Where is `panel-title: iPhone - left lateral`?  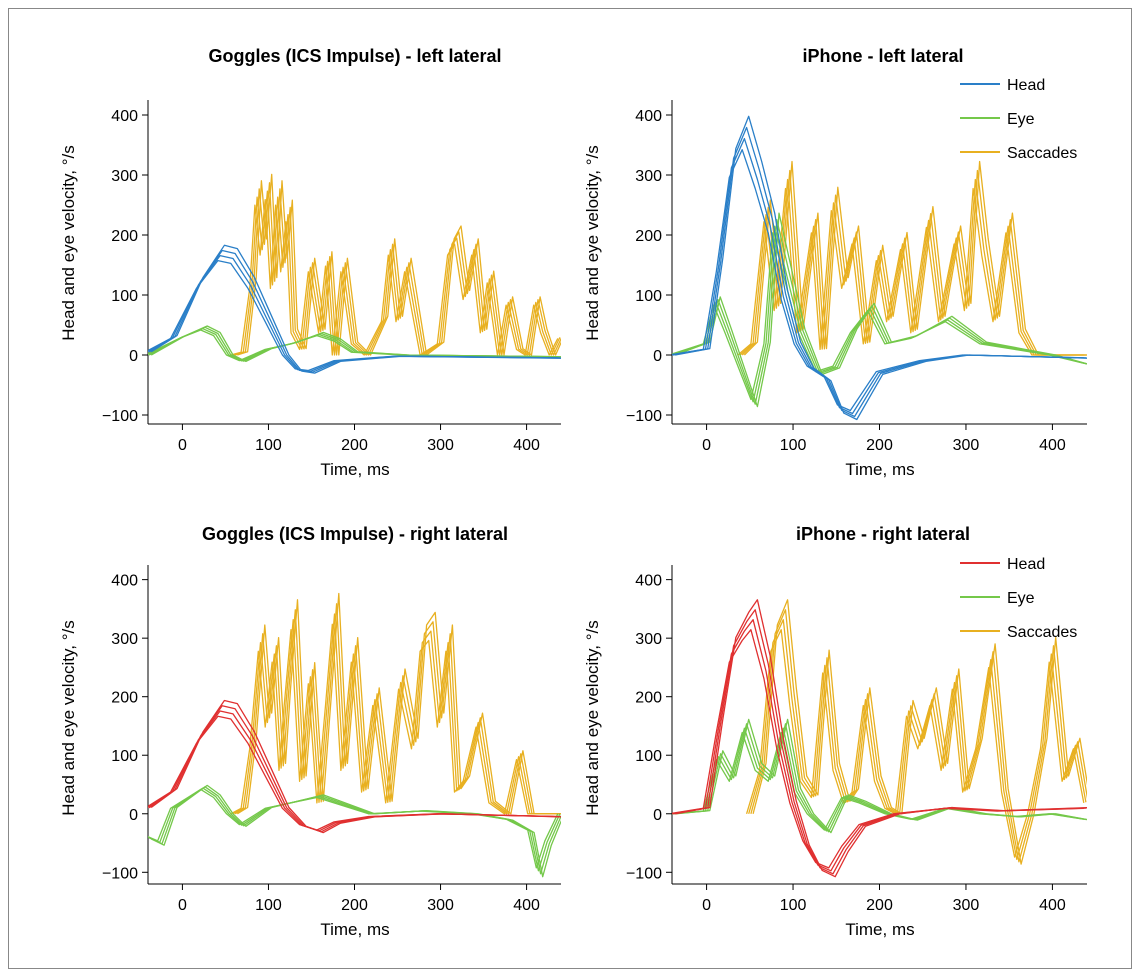 panel-title: iPhone - left lateral is located at coordinates (882, 56).